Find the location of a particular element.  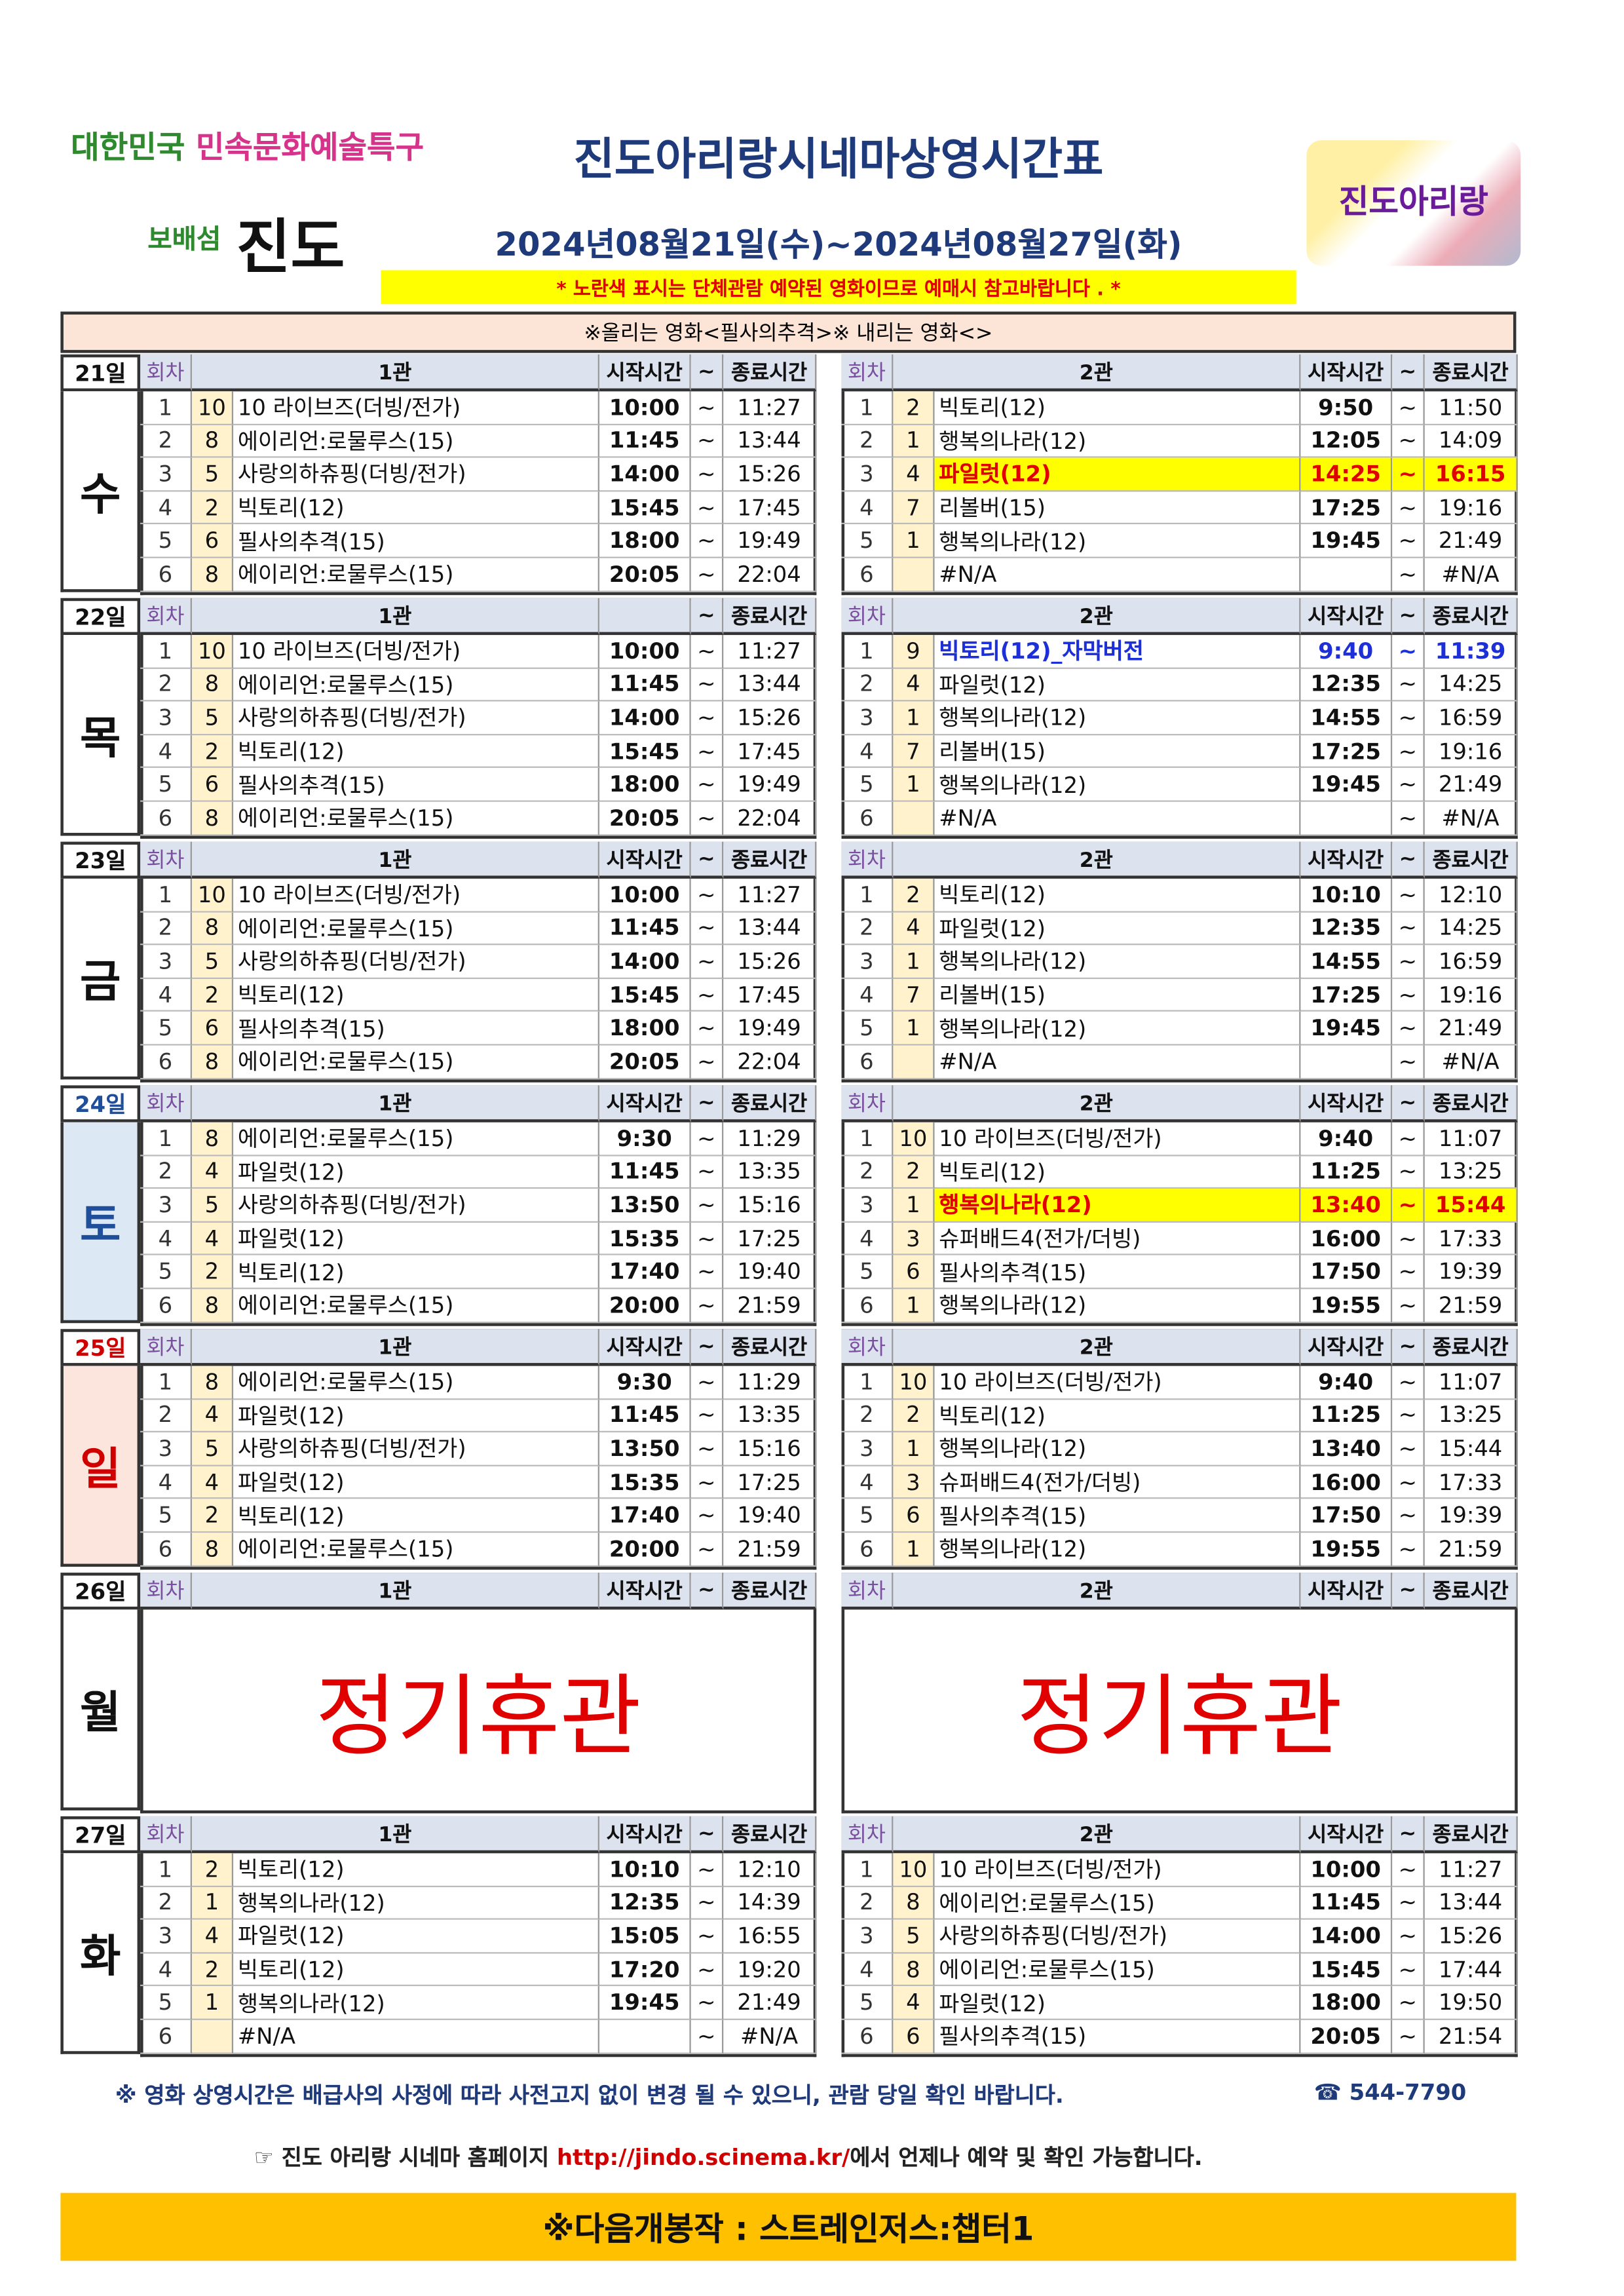

link: http://jindo.scinema.kr/ is located at coordinates (703, 2157).